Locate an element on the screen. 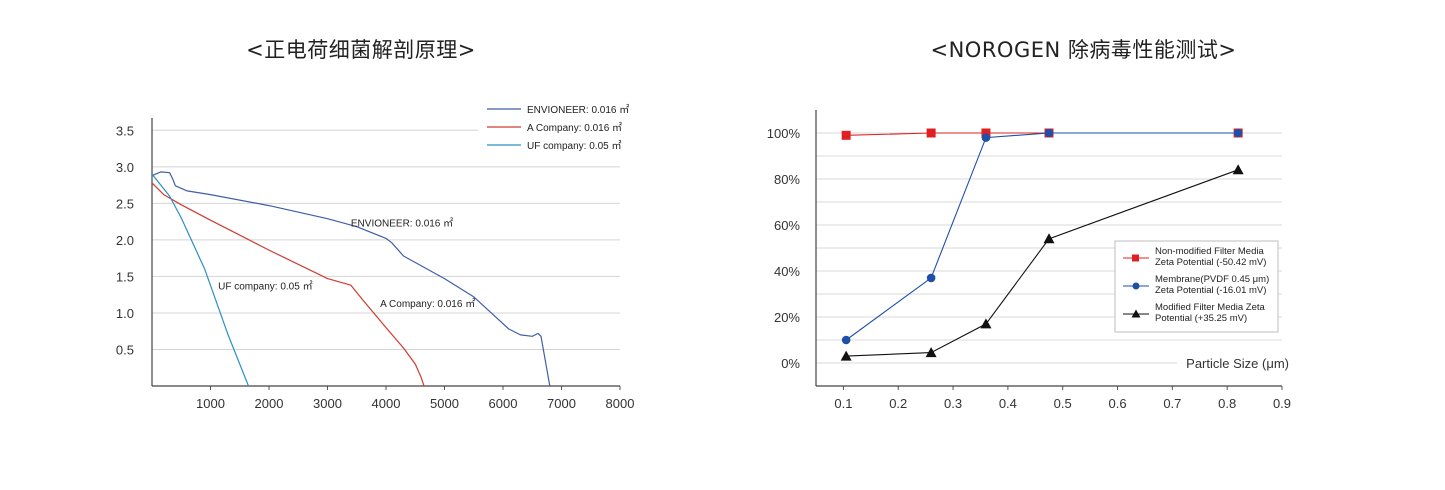 The image size is (1445, 490). y-tick-label: 1.0 is located at coordinates (125, 313).